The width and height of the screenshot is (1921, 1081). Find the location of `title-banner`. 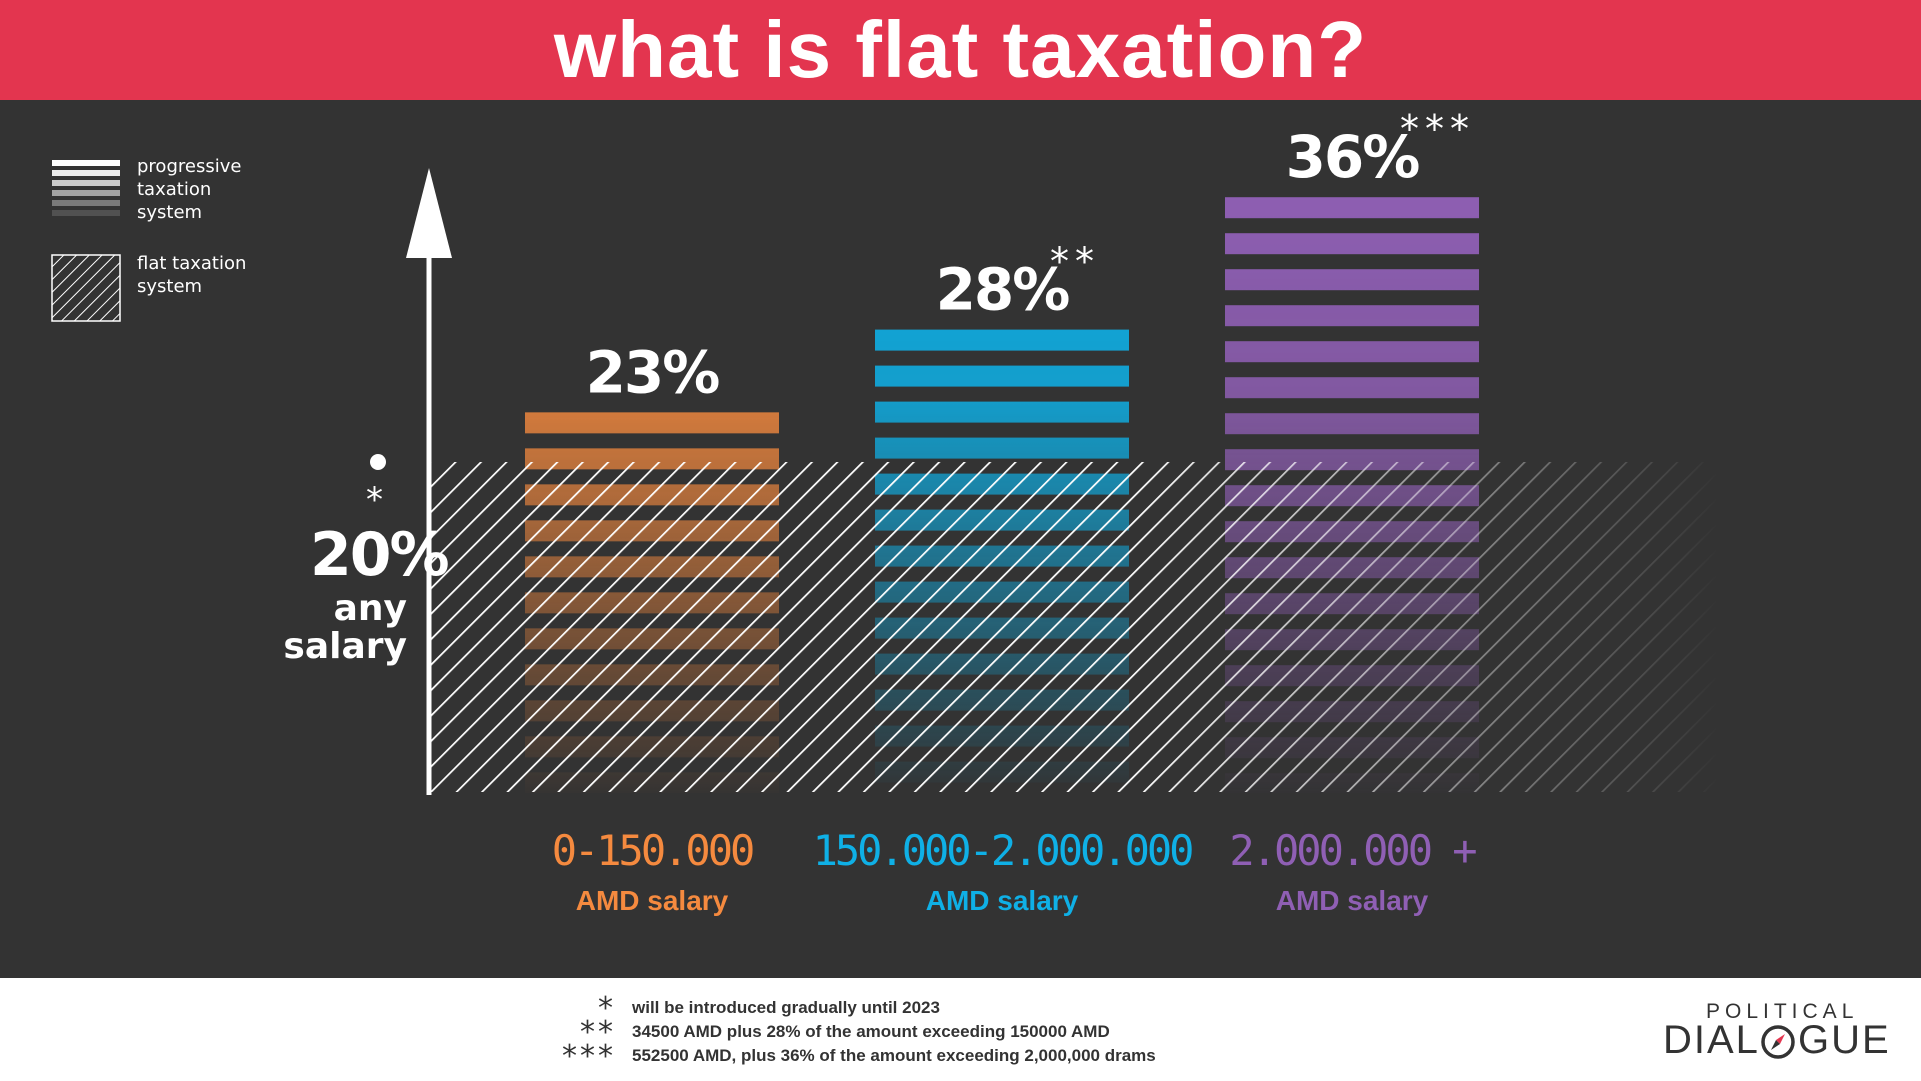

title-banner is located at coordinates (960, 50).